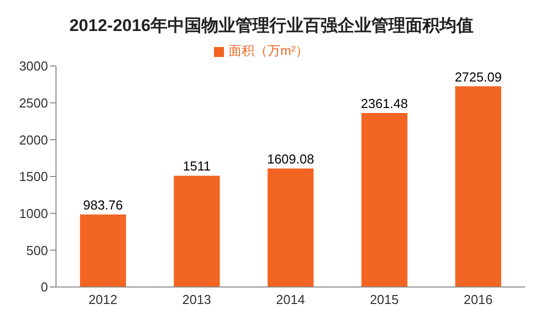 The height and width of the screenshot is (325, 543). What do you see at coordinates (44, 287) in the screenshot?
I see `y-tick-label: 0` at bounding box center [44, 287].